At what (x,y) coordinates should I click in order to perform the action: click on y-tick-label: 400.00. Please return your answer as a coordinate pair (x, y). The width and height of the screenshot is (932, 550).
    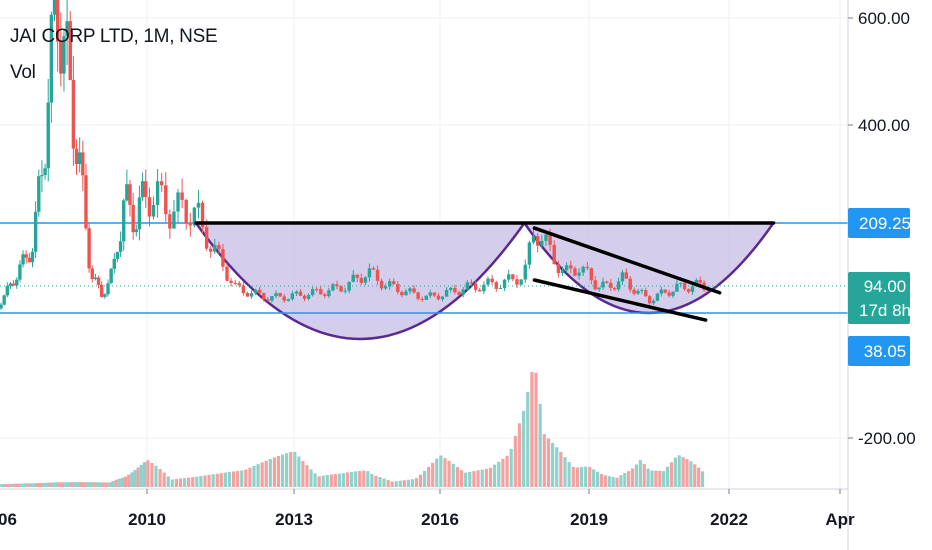
    Looking at the image, I should click on (884, 125).